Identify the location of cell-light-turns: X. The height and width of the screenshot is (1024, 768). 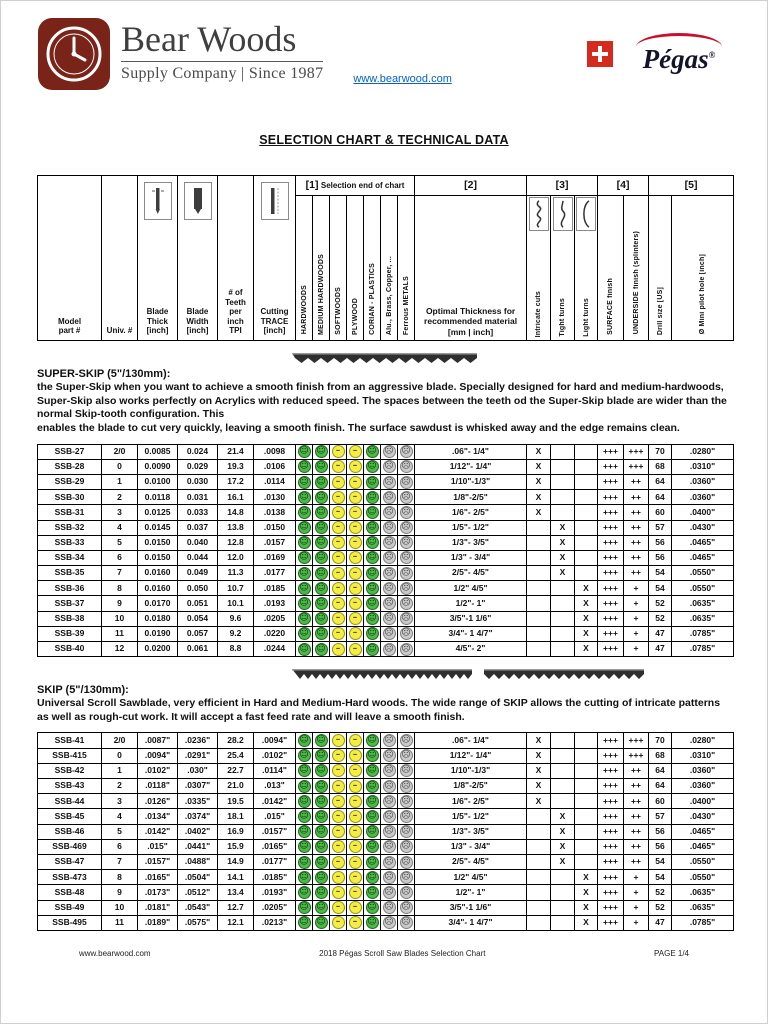
(586, 588).